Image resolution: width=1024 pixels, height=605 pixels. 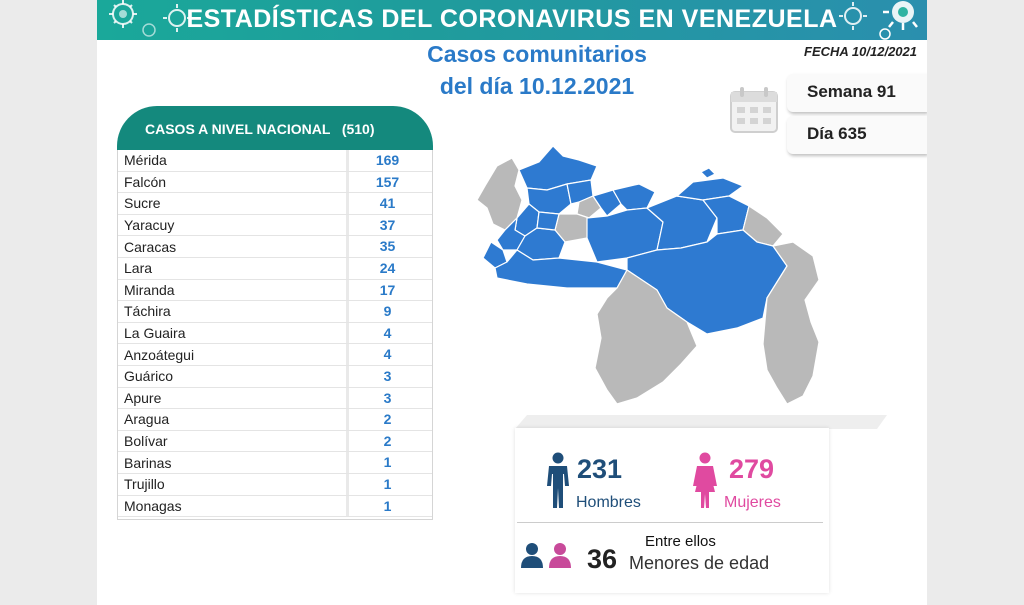 What do you see at coordinates (386, 246) in the screenshot?
I see `state-case-count: 35` at bounding box center [386, 246].